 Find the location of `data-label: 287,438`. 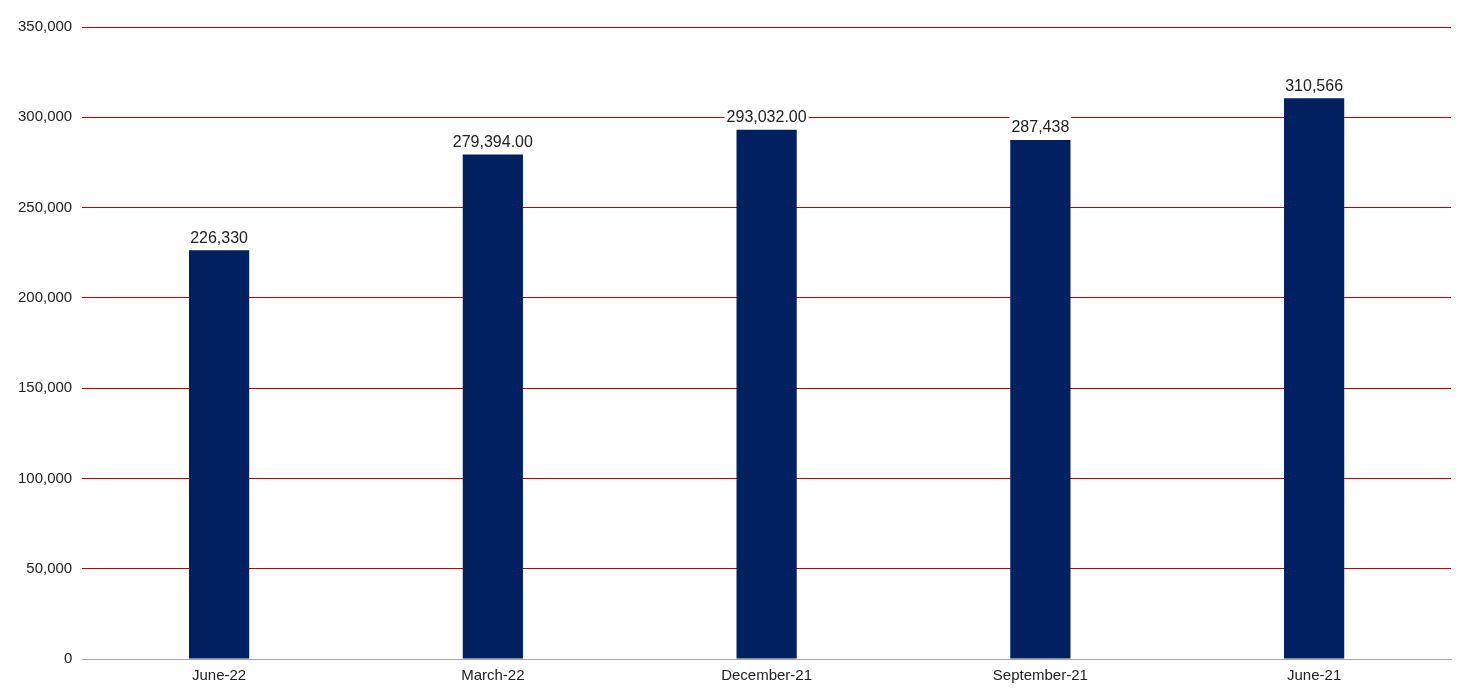

data-label: 287,438 is located at coordinates (1040, 127).